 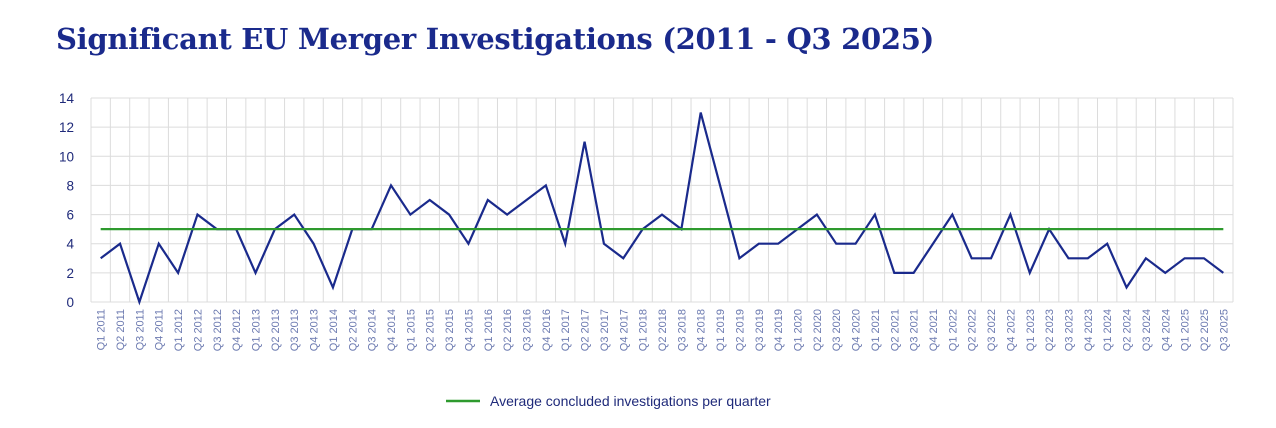 I want to click on x-tick-label: Q1 2019, so click(x=721, y=330).